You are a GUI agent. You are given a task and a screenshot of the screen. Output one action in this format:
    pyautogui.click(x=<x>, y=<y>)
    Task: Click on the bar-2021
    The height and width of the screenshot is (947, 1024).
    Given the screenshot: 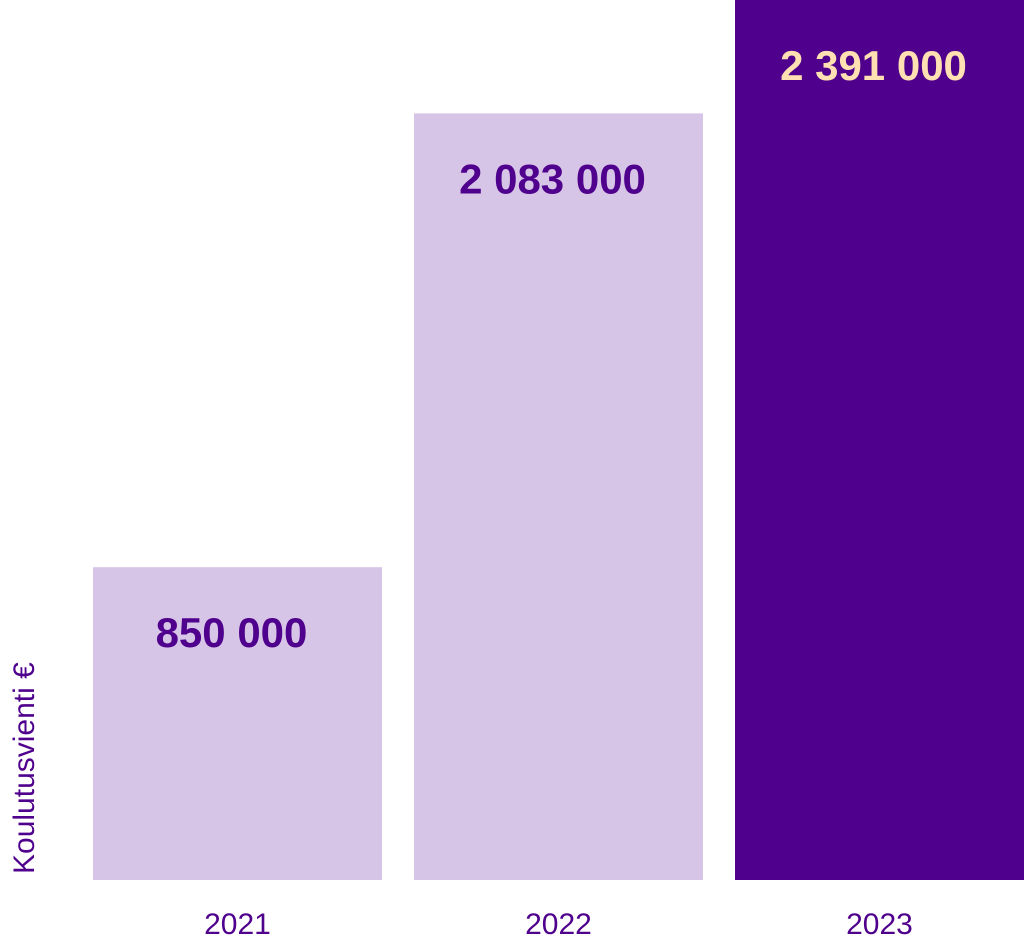 What is the action you would take?
    pyautogui.click(x=237, y=723)
    